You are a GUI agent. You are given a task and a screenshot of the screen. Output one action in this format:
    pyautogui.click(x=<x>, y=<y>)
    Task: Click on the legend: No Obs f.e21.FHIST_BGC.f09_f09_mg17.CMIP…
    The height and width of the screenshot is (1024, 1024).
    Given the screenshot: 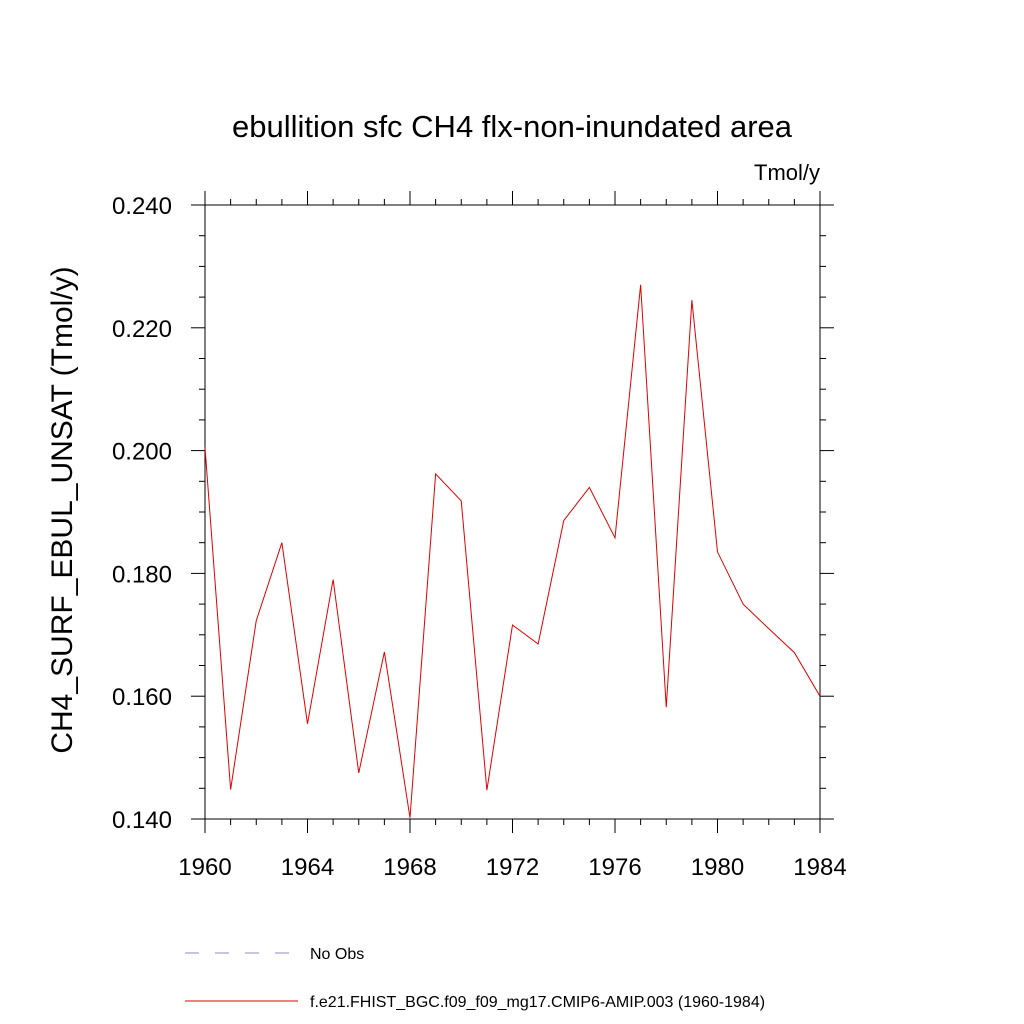 What is the action you would take?
    pyautogui.click(x=475, y=978)
    